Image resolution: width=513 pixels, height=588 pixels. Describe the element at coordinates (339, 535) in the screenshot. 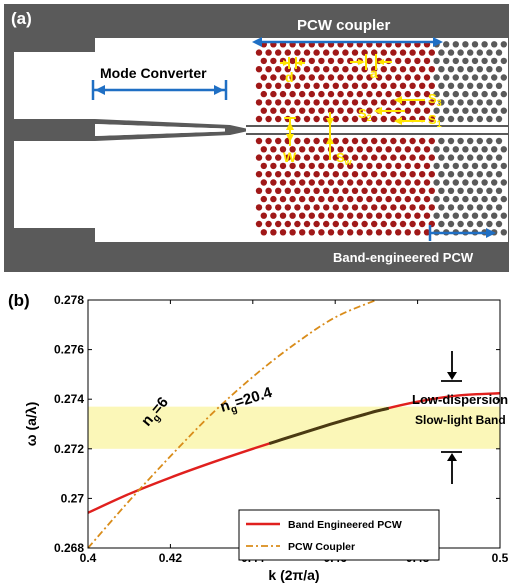

I see `legend-box` at that location.